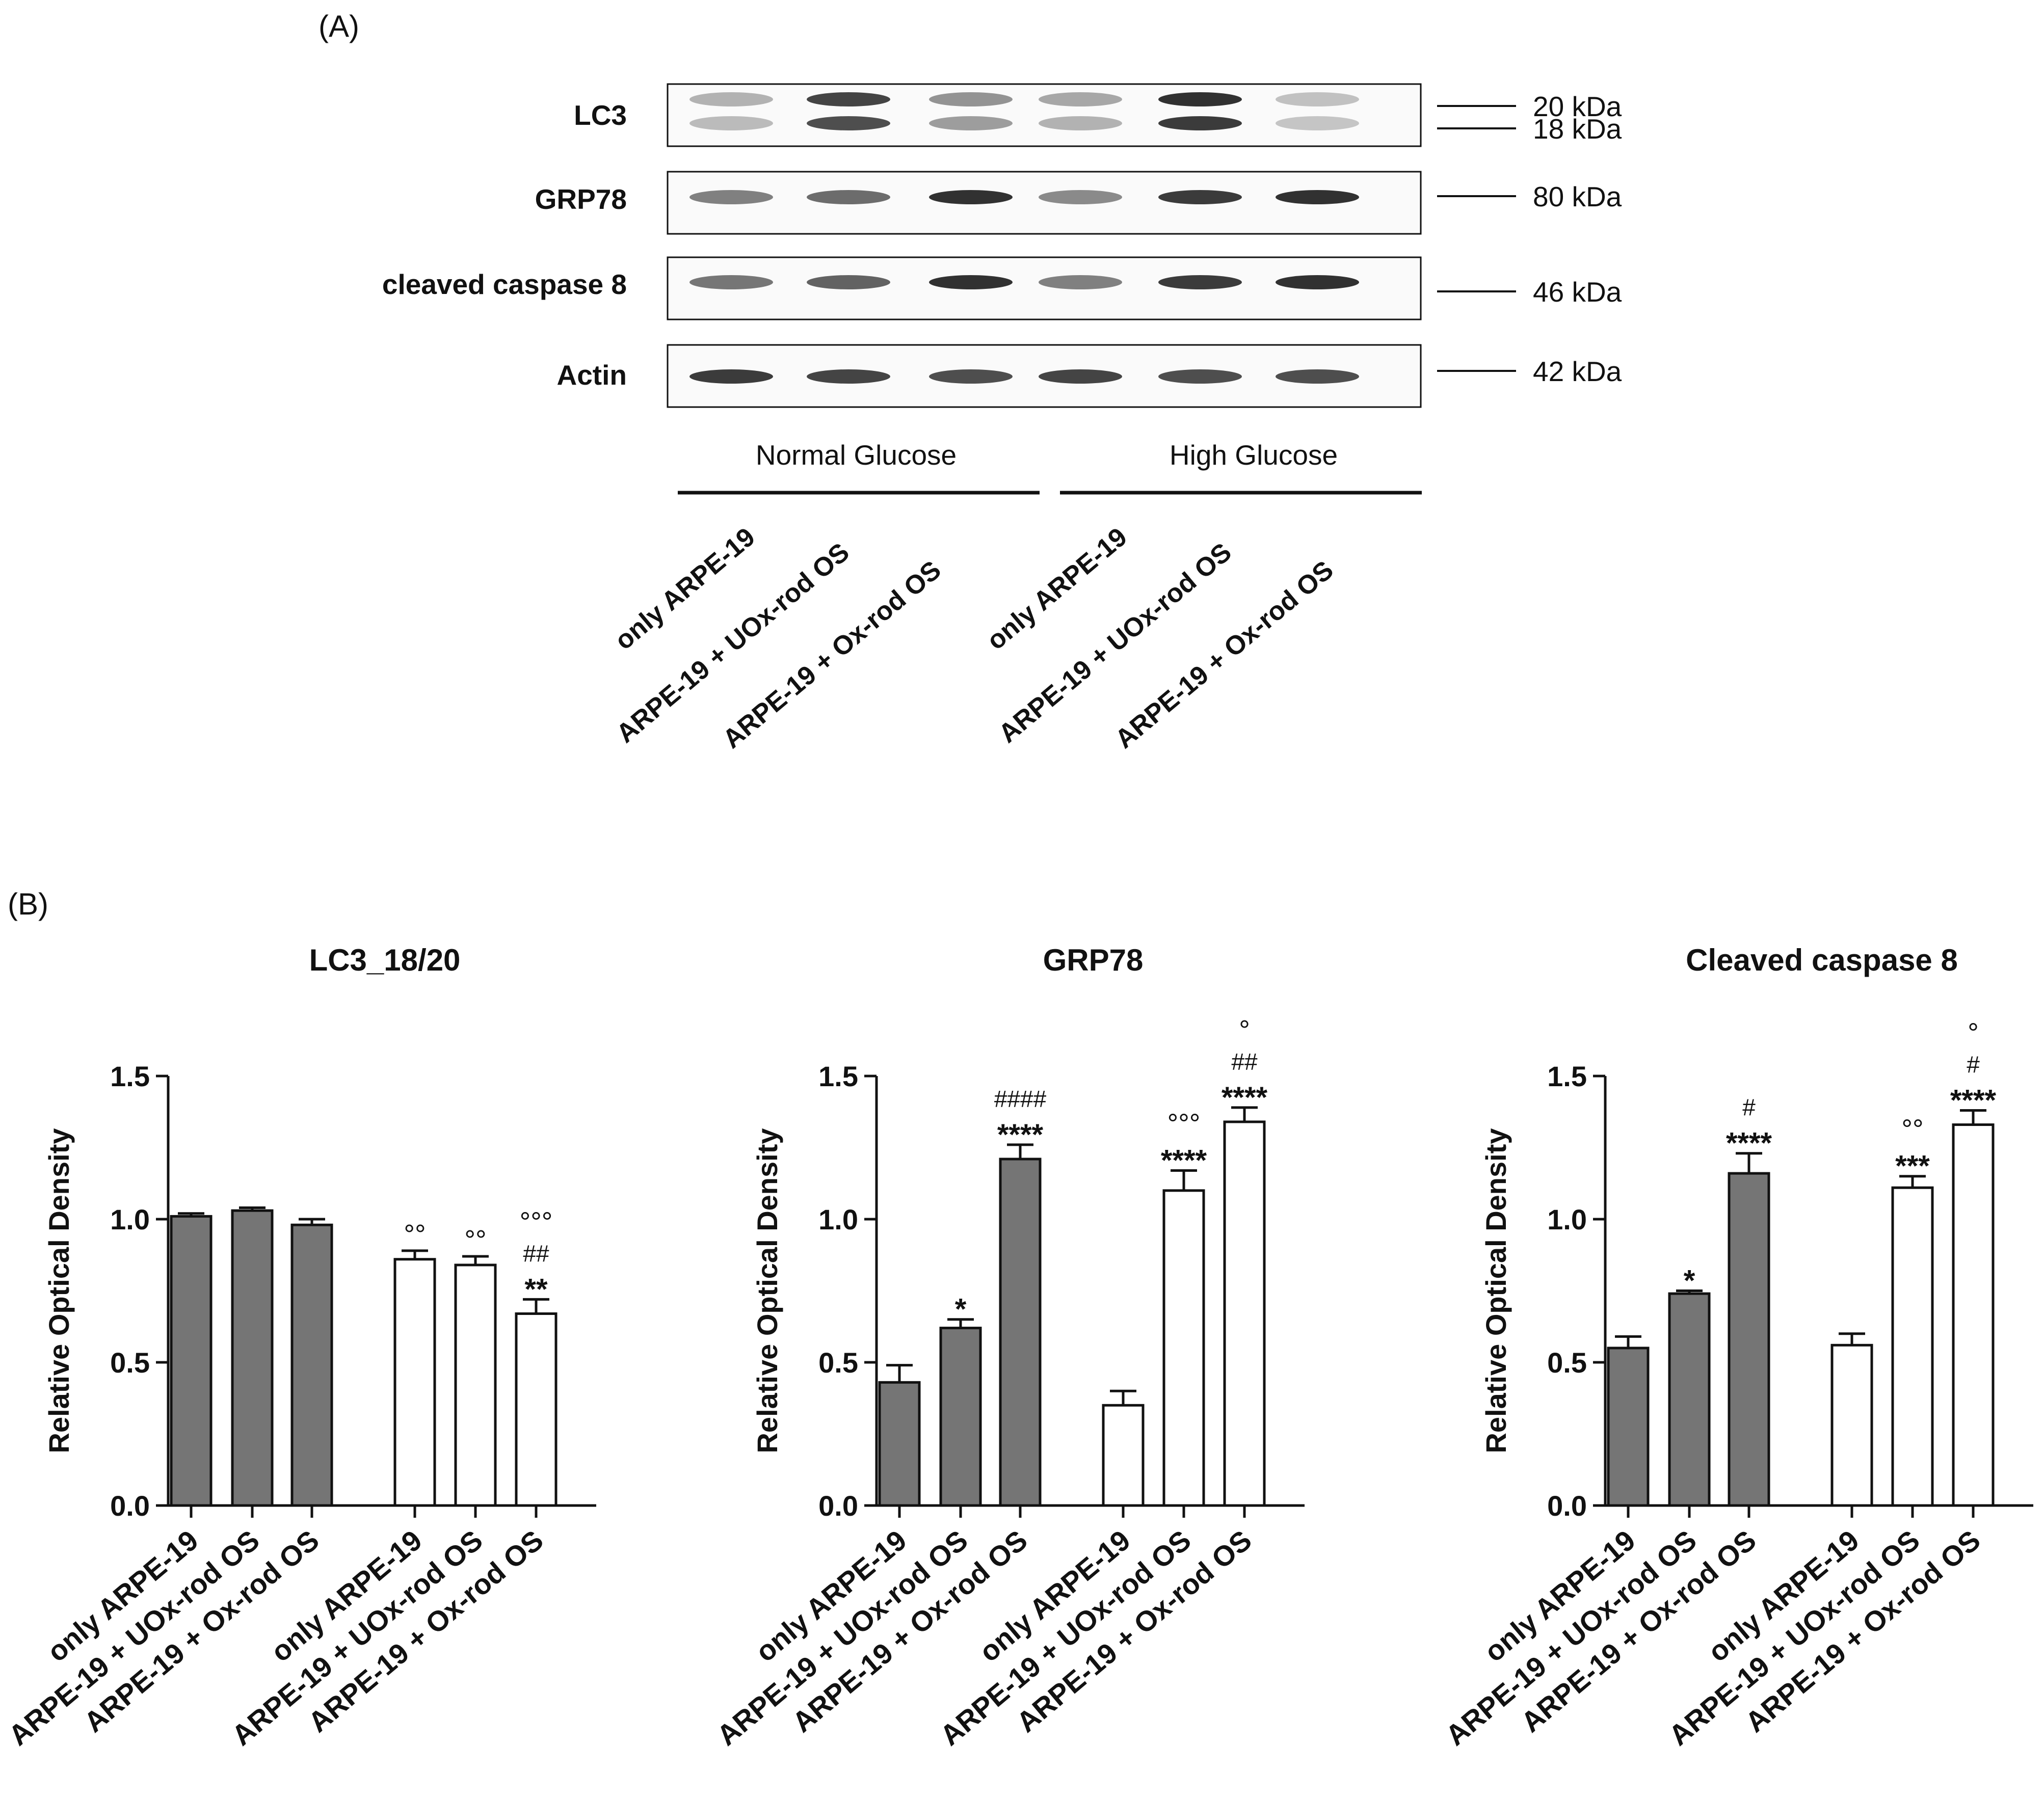 This screenshot has width=2044, height=1801. I want to click on marker-label-2-0: 46 kDa, so click(1577, 292).